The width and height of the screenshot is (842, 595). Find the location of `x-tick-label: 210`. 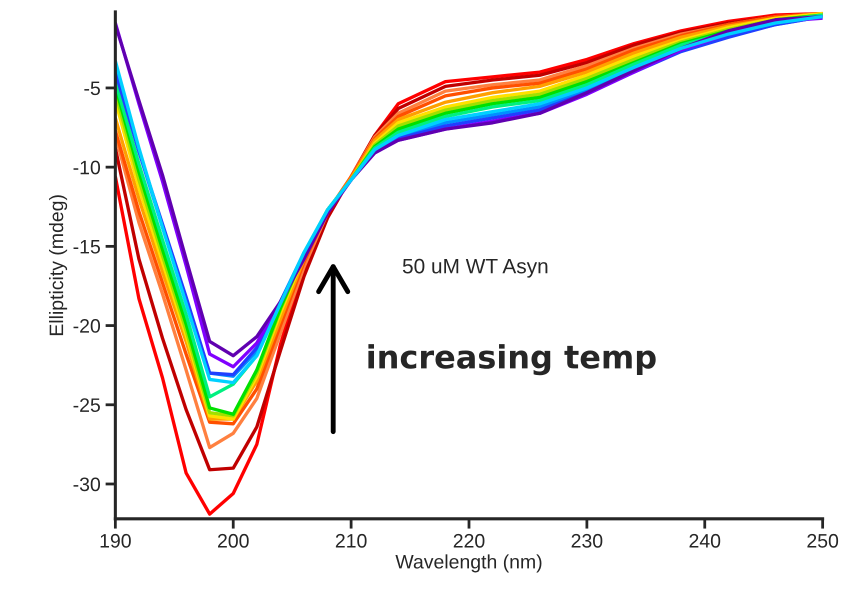

x-tick-label: 210 is located at coordinates (351, 541).